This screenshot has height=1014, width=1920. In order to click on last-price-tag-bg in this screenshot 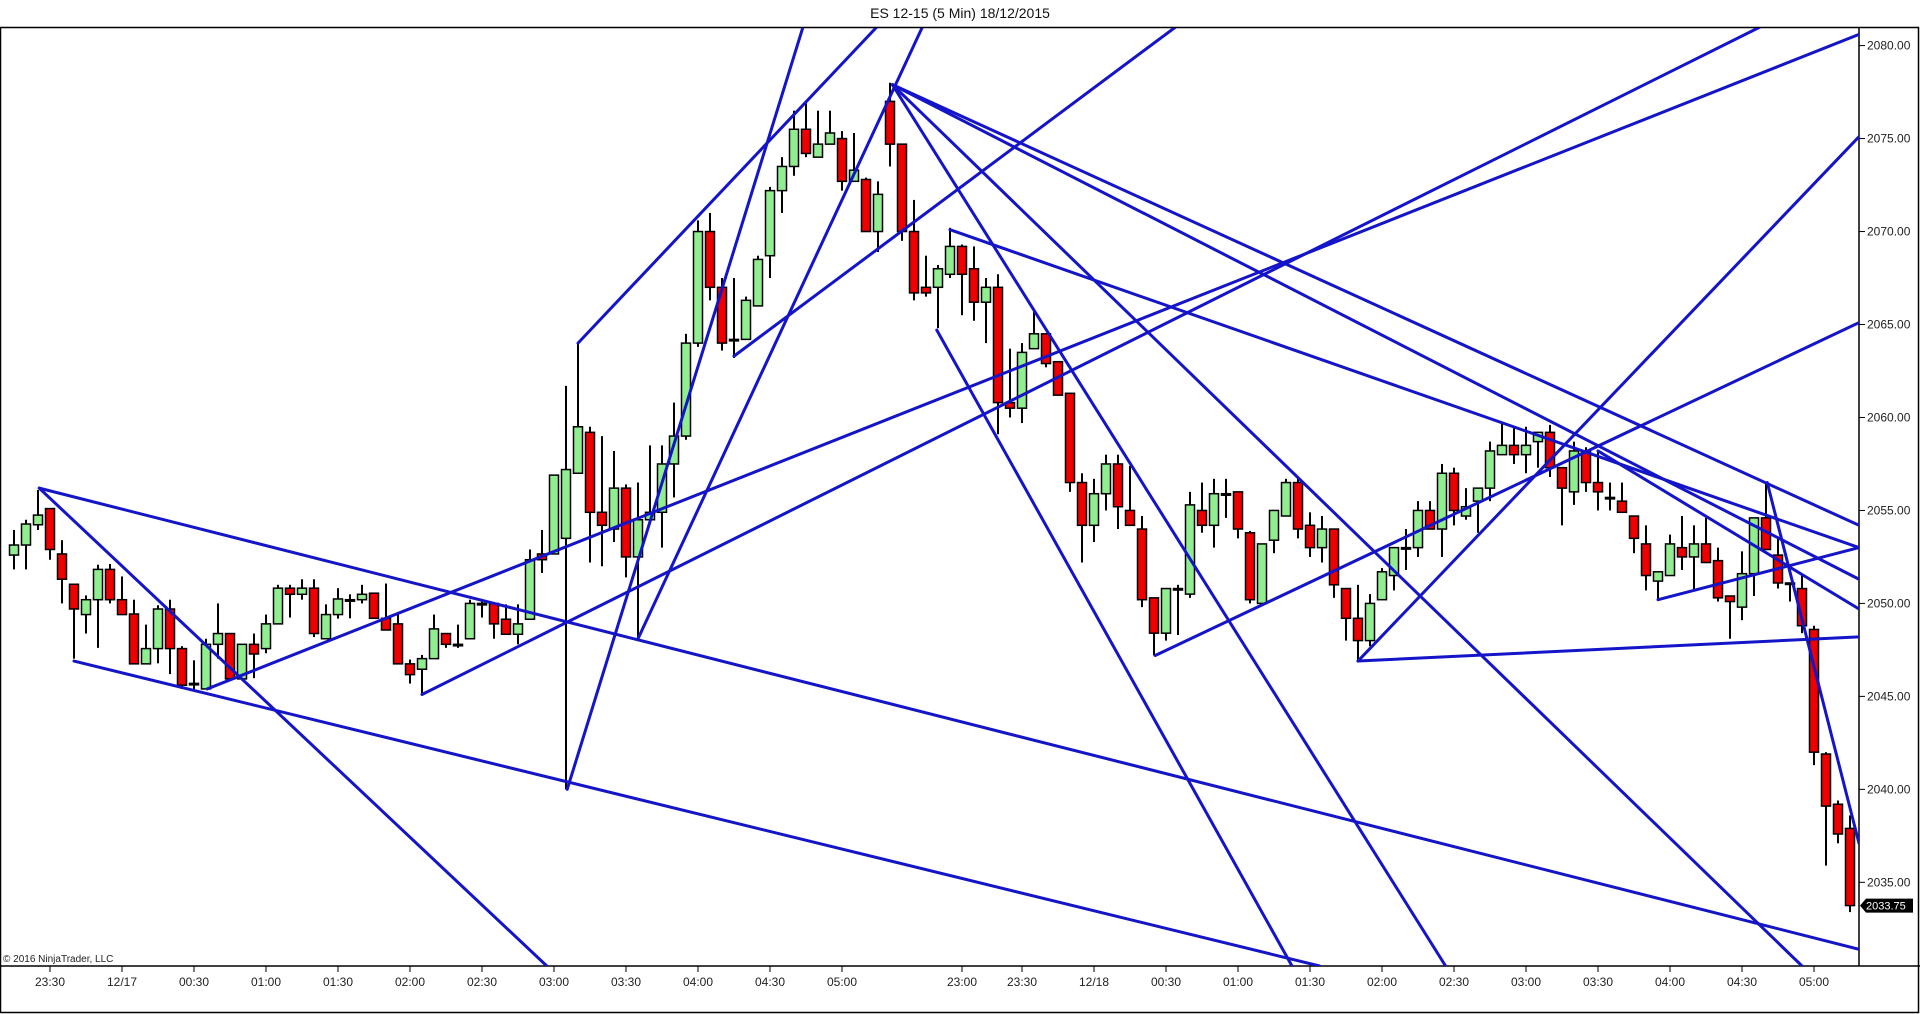, I will do `click(1886, 905)`.